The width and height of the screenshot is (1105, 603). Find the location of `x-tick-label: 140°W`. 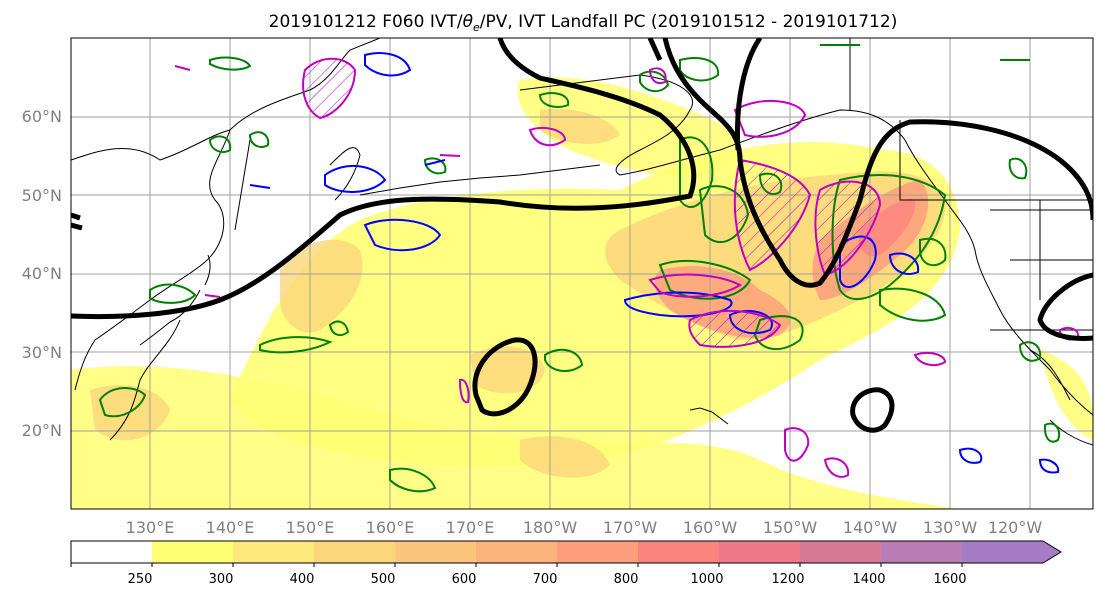

x-tick-label: 140°W is located at coordinates (870, 527).